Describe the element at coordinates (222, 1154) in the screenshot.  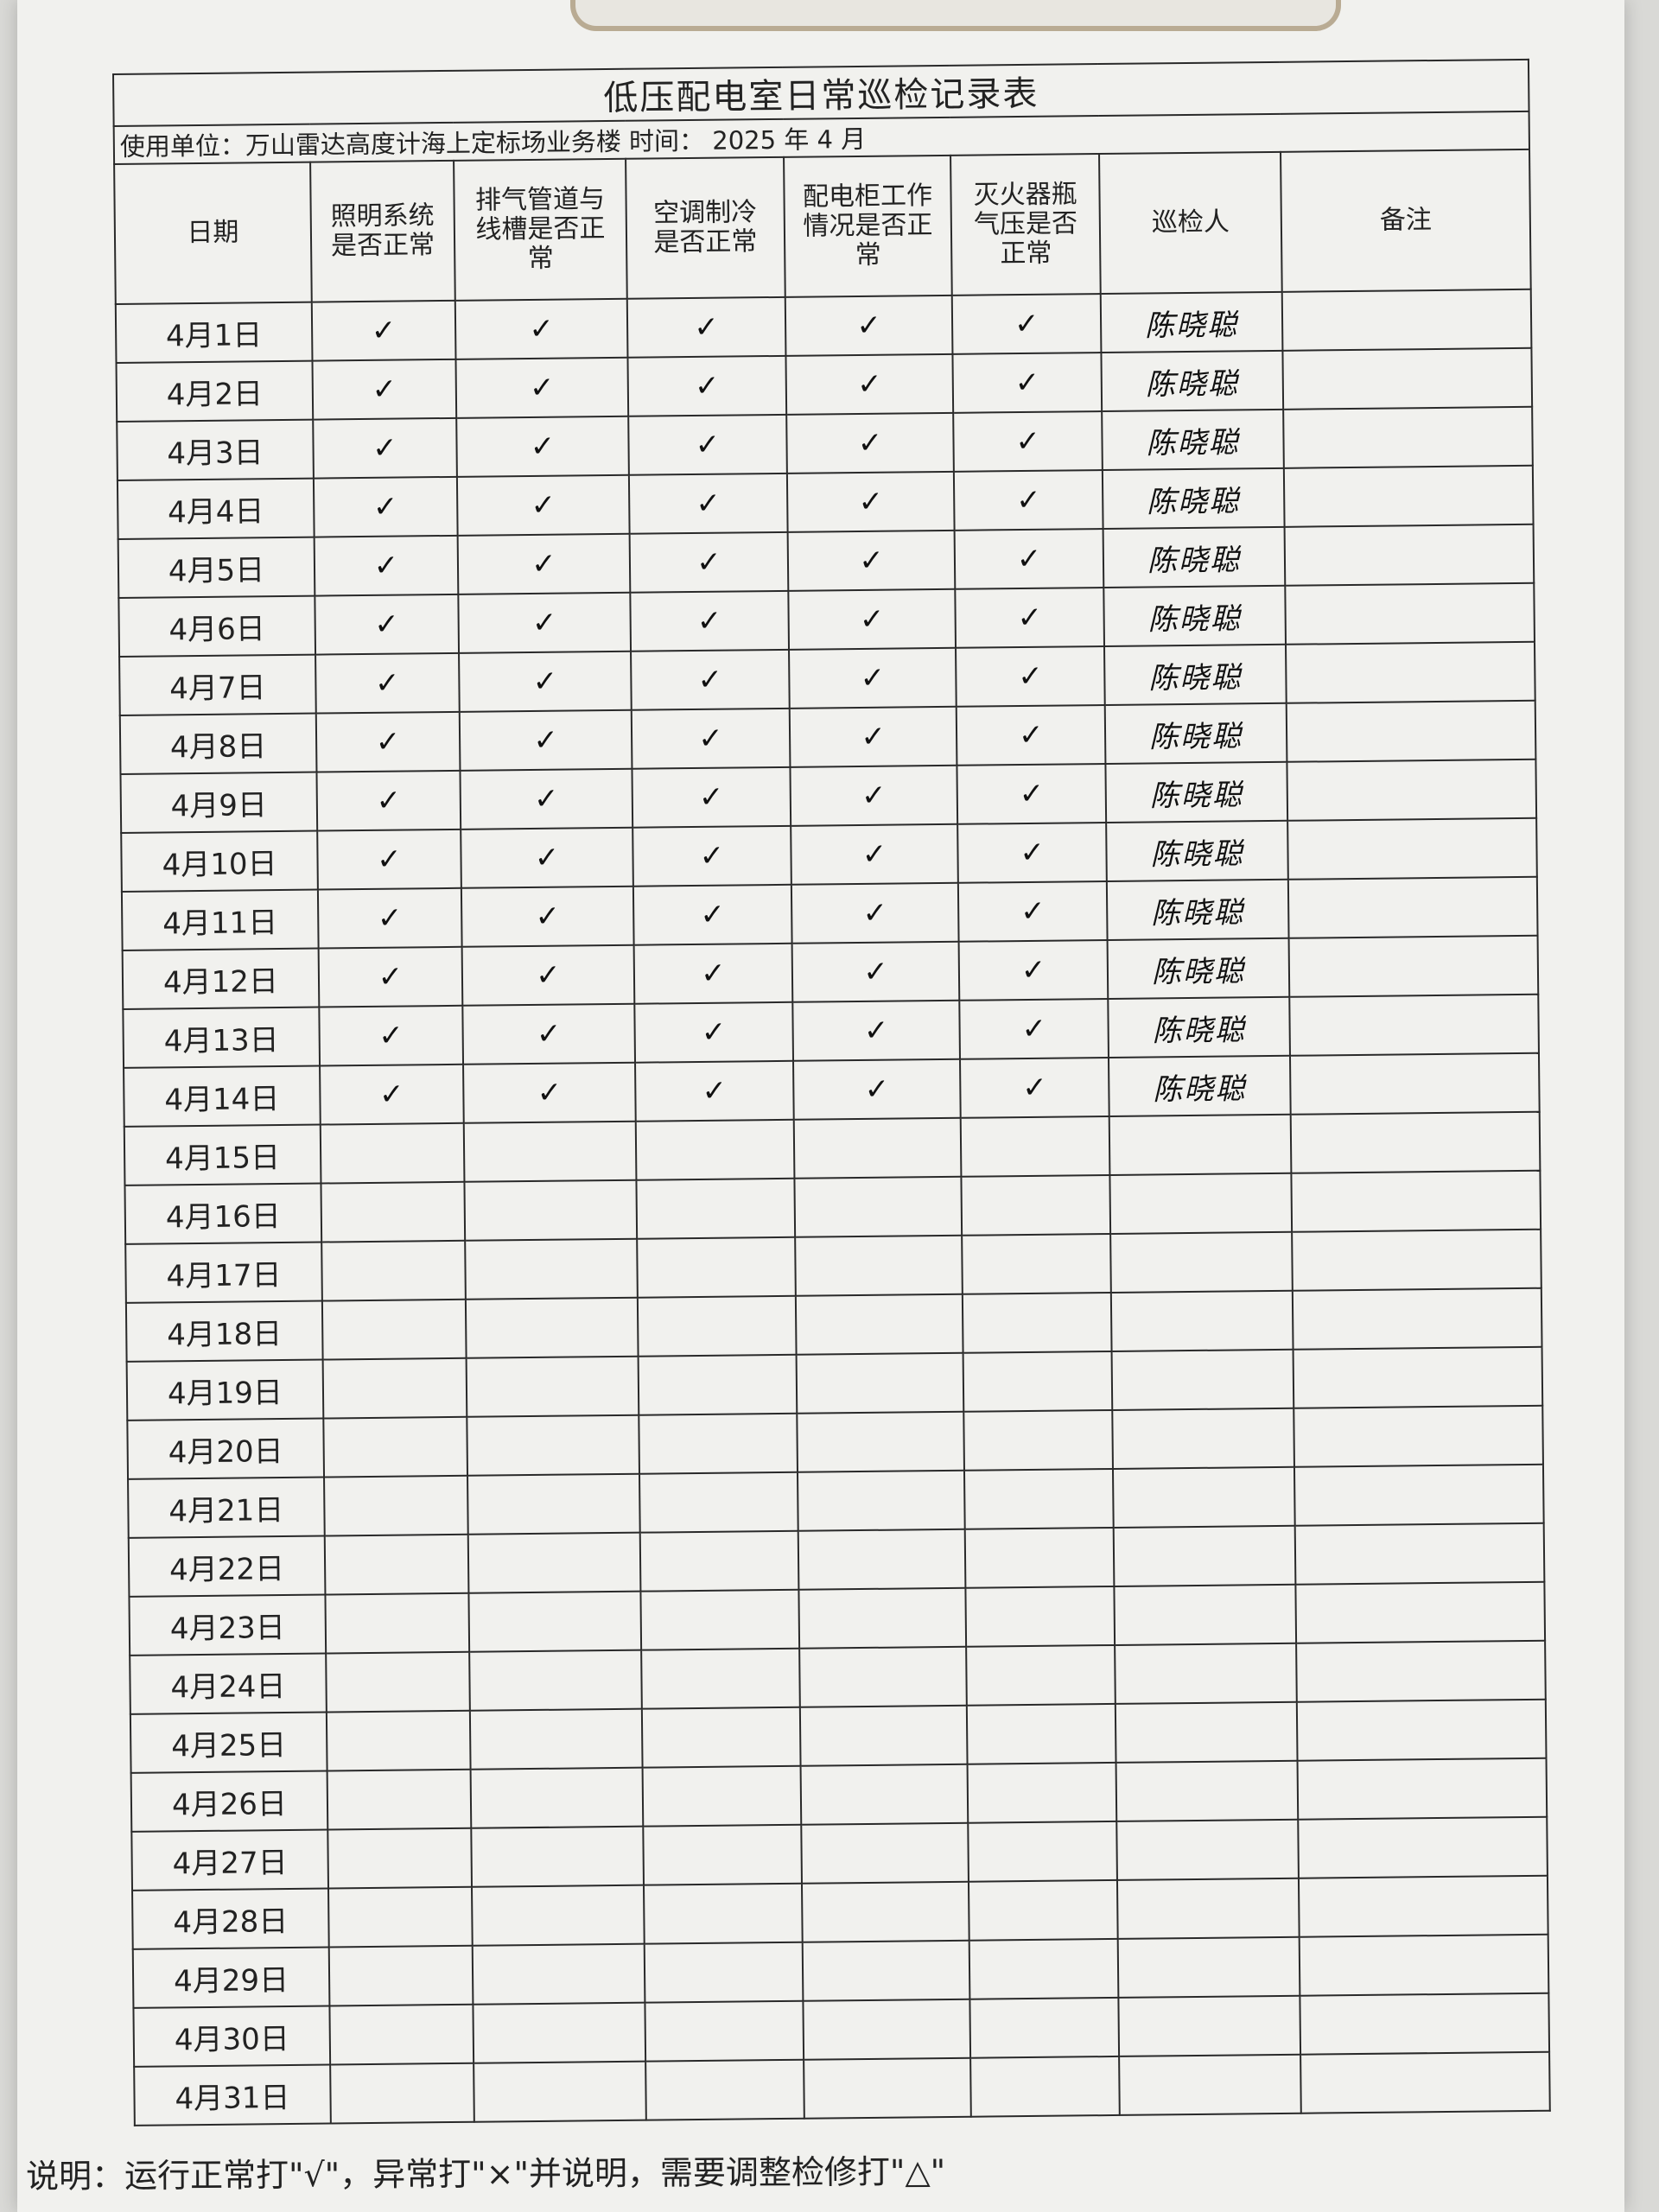
I see `date-cell: 4月15日` at that location.